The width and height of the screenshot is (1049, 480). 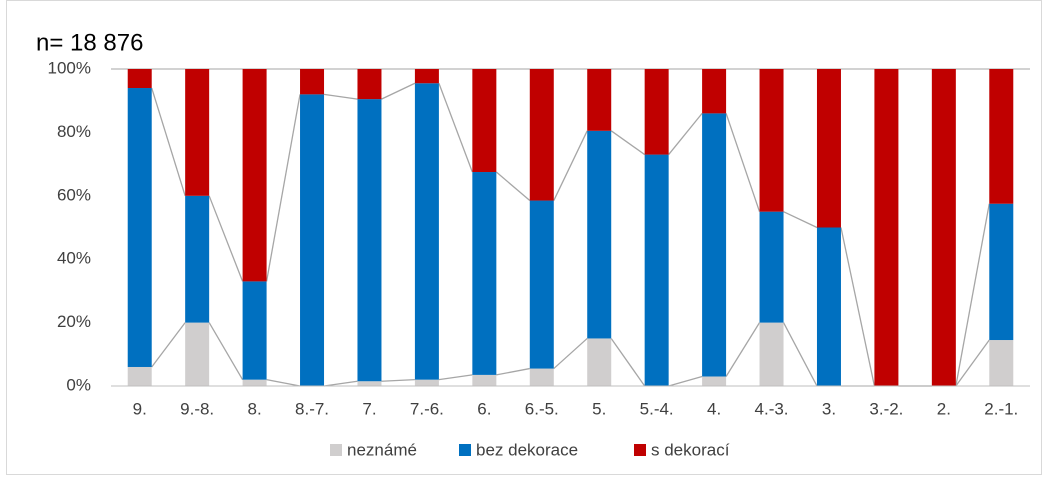 I want to click on x-tick-label: 7., so click(x=369, y=408).